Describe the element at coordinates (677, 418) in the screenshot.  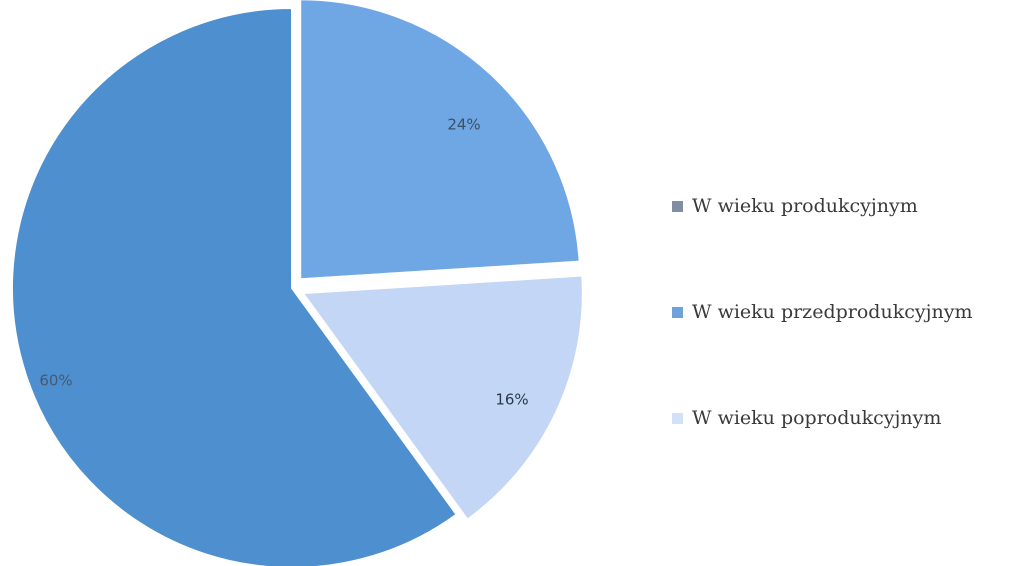
I see `legend-swatch-poprodukcyjnym` at that location.